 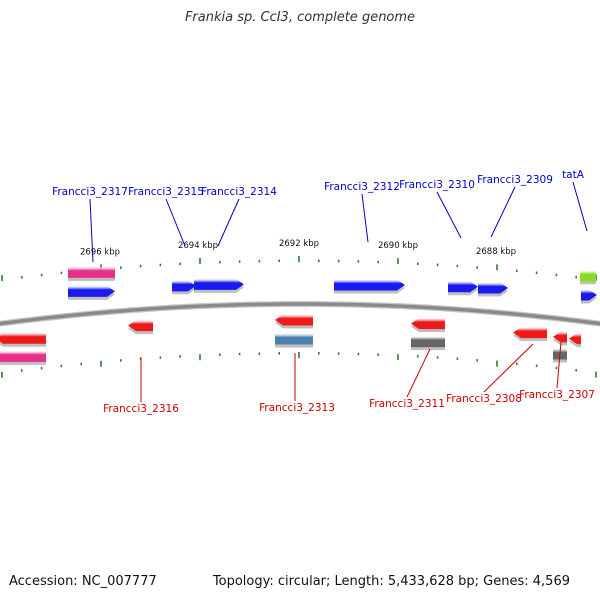 What do you see at coordinates (91, 272) in the screenshot?
I see `feature-francci3-2317-extra` at bounding box center [91, 272].